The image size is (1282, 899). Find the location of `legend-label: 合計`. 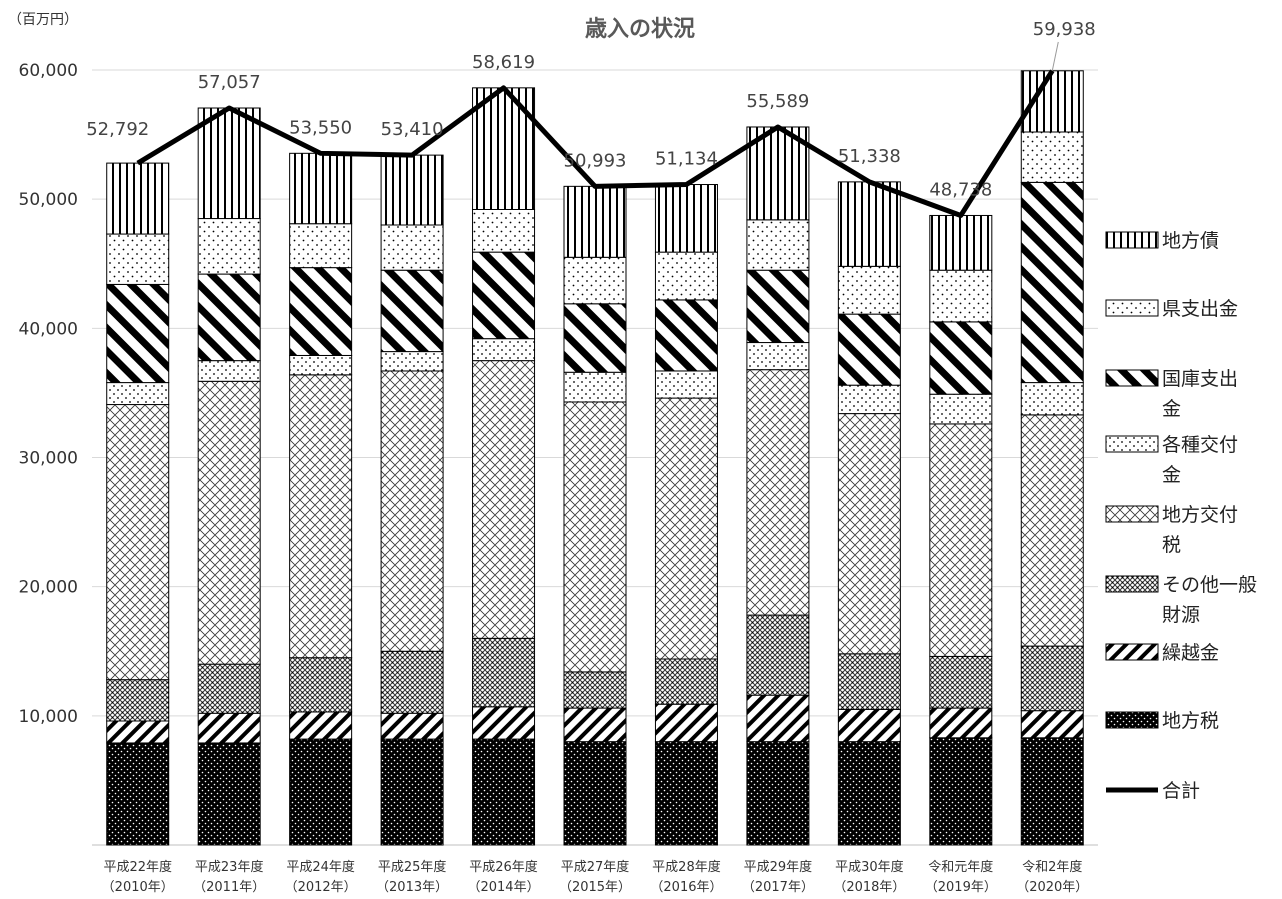

legend-label: 合計 is located at coordinates (1181, 791).